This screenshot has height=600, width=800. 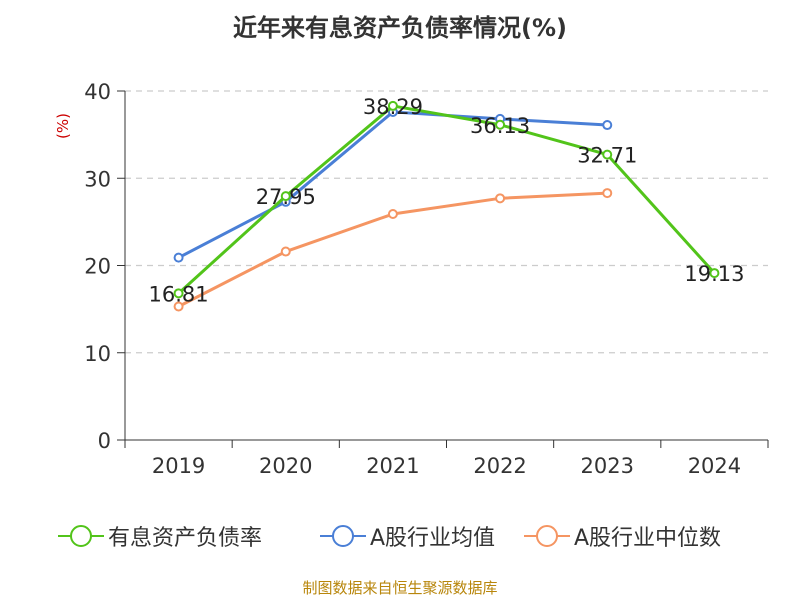 I want to click on y-tick-label: 20, so click(x=97, y=267).